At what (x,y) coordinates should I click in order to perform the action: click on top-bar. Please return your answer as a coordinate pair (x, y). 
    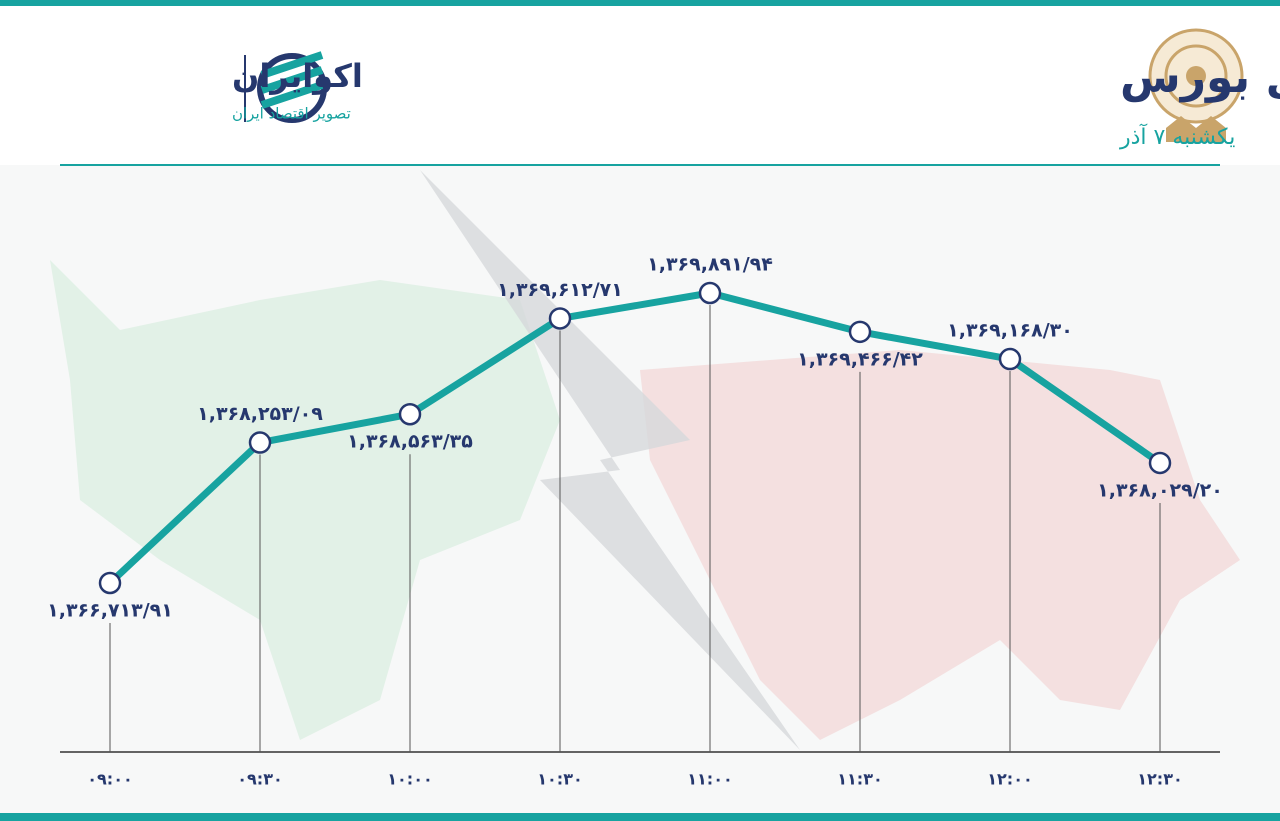
    Looking at the image, I should click on (640, 3).